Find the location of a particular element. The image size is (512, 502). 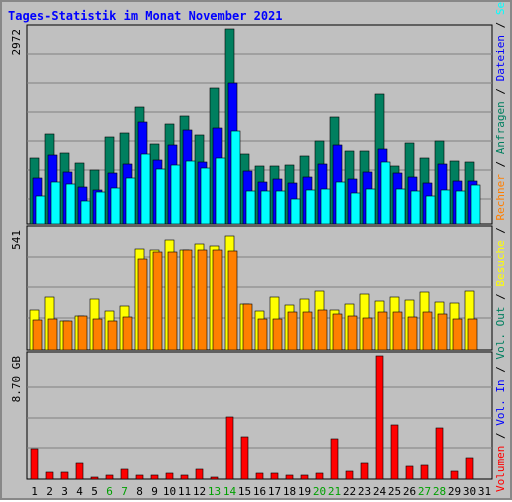

x-tick-label: 31 is located at coordinates (484, 491).